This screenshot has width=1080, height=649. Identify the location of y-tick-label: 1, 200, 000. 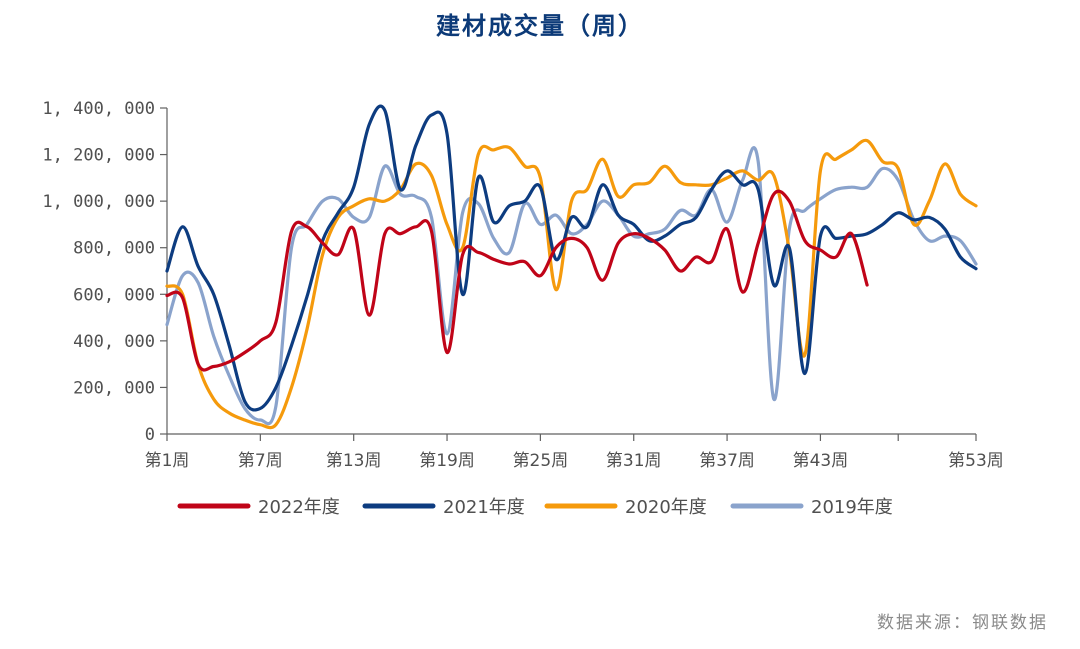
(98, 156).